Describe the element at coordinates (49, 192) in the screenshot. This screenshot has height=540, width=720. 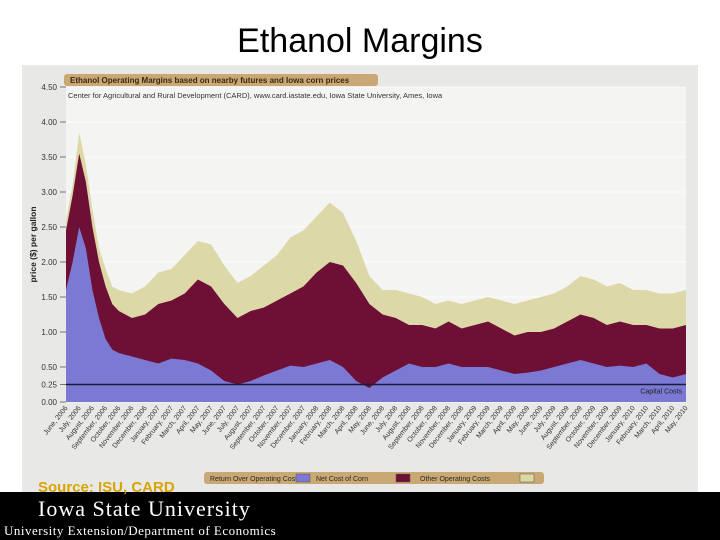
I see `y-tick-label: 3.00` at that location.